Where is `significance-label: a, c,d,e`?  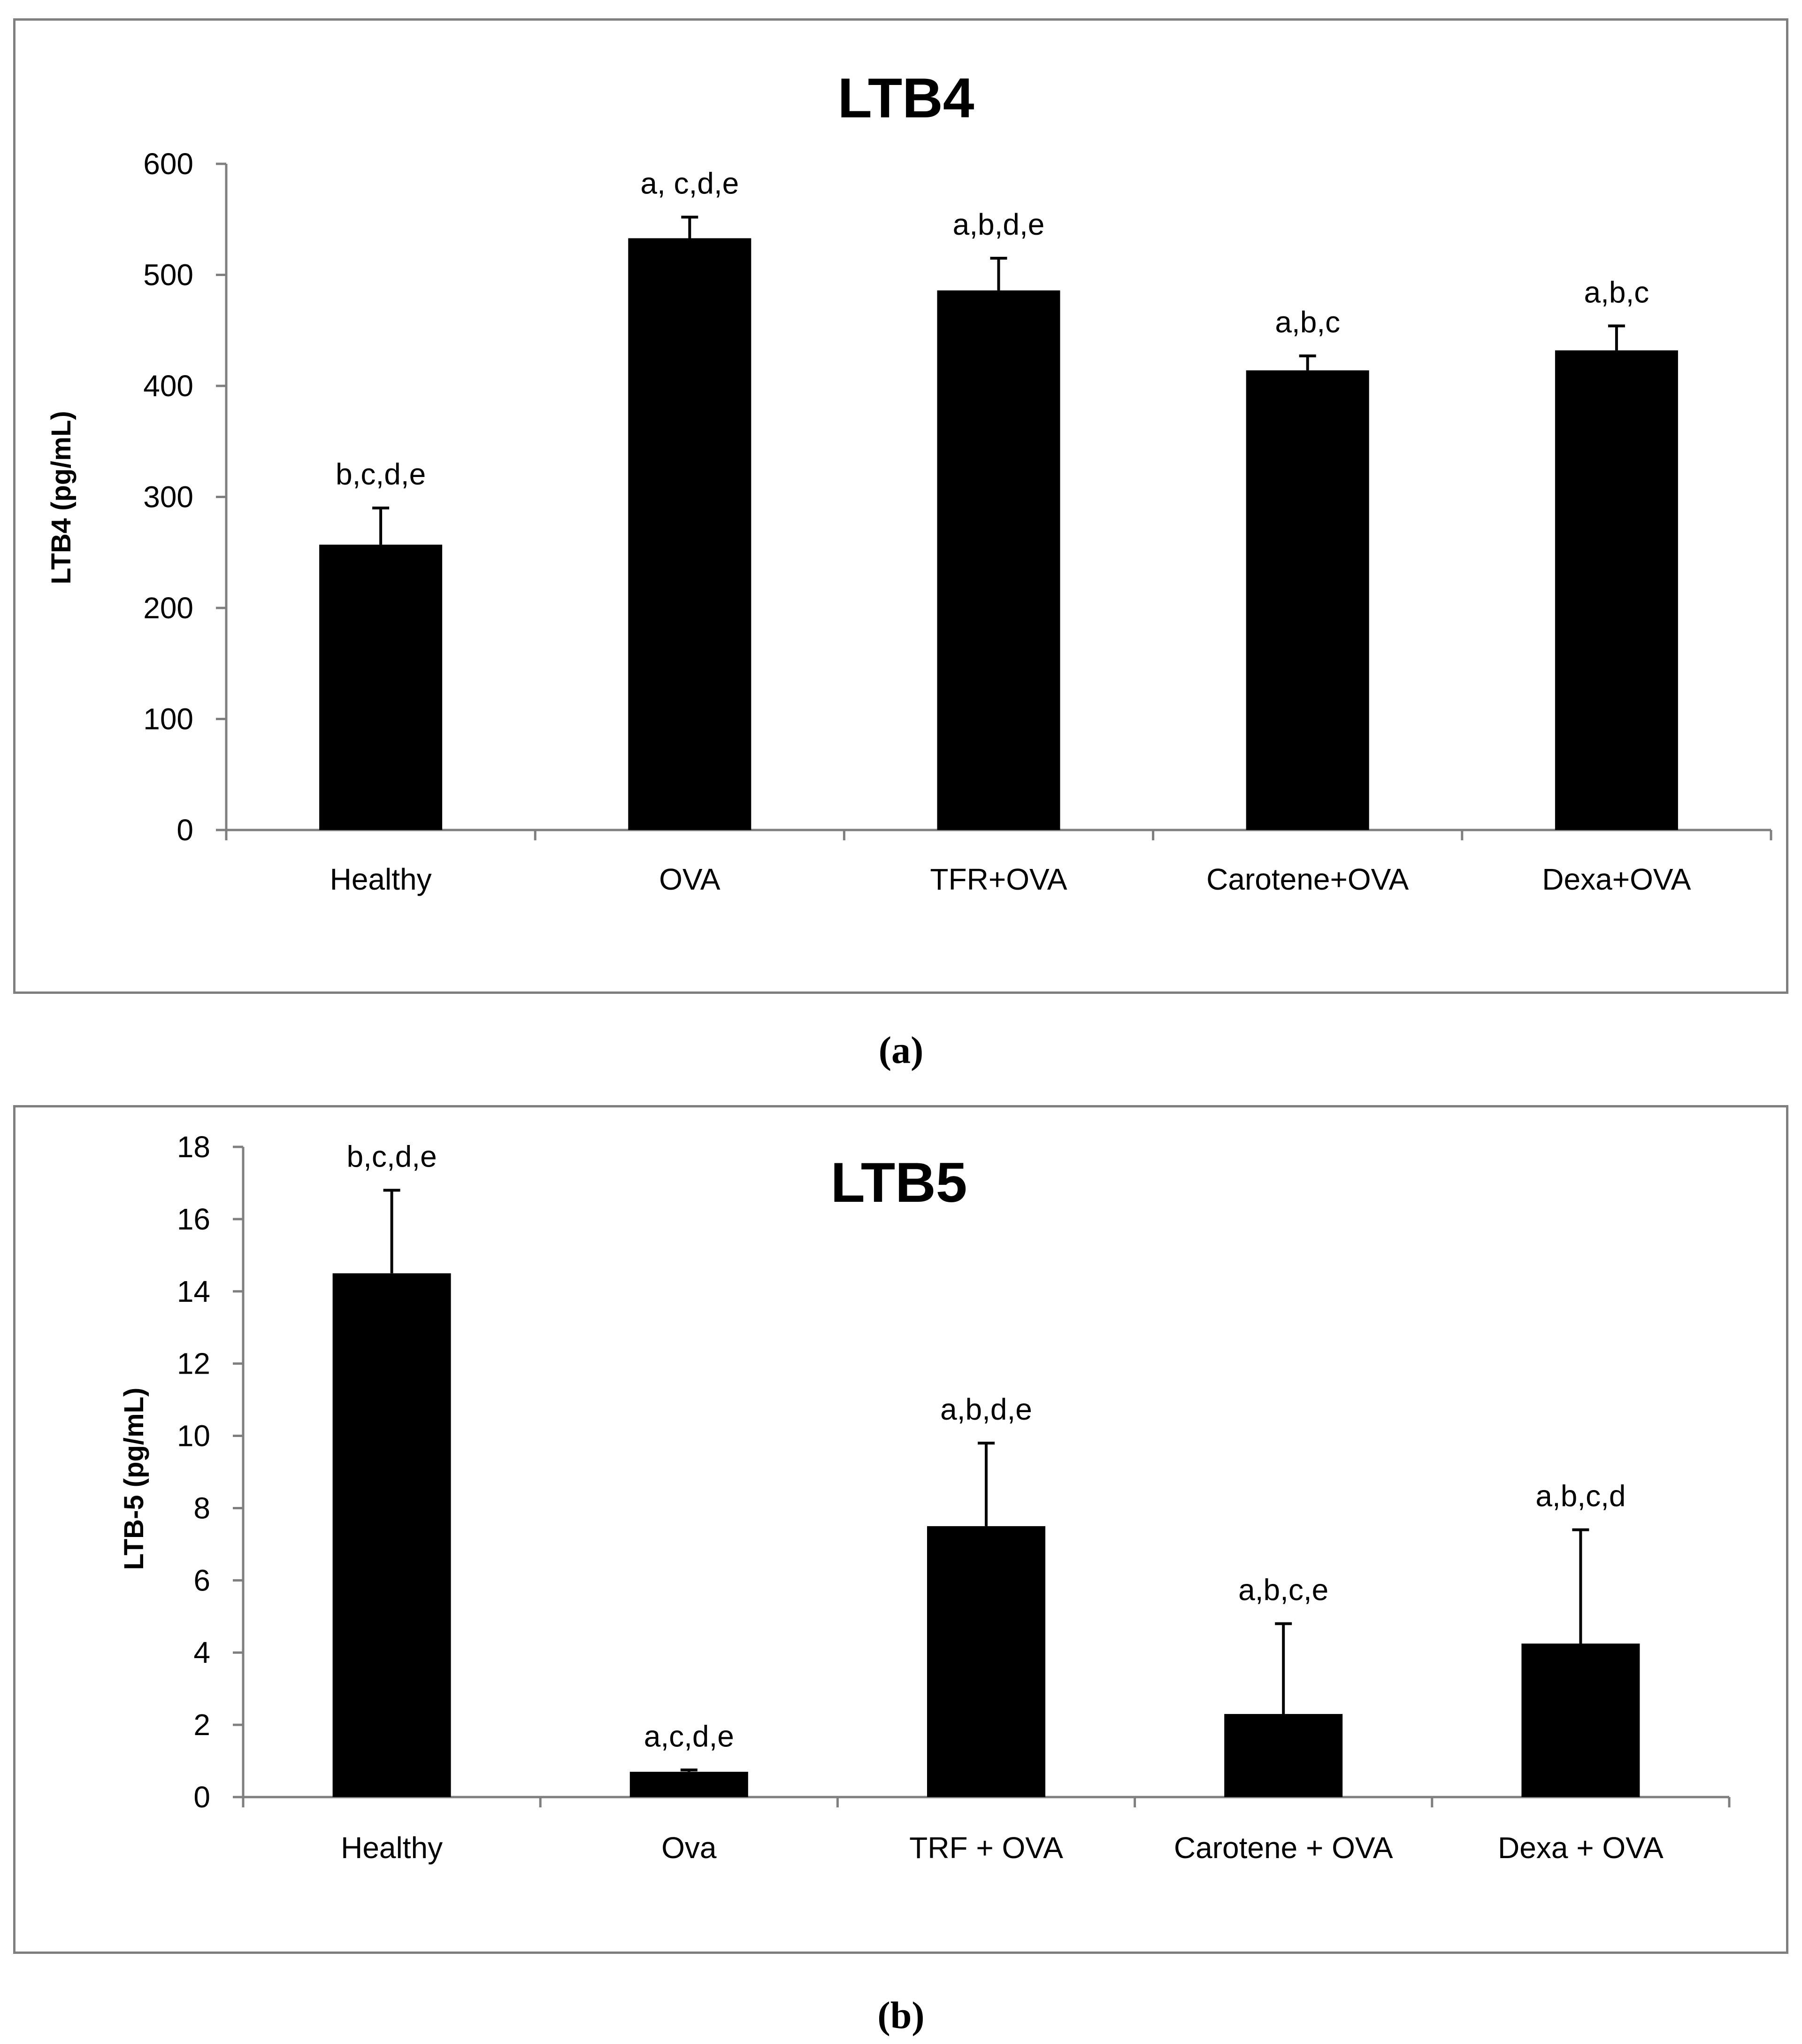 significance-label: a, c,d,e is located at coordinates (689, 183).